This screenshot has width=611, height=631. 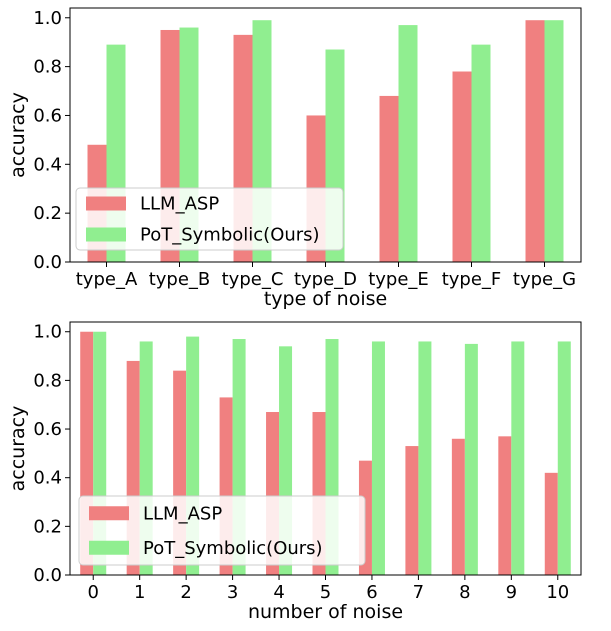 What do you see at coordinates (564, 458) in the screenshot?
I see `bar-PoT_Symbolic(Ours)-10` at bounding box center [564, 458].